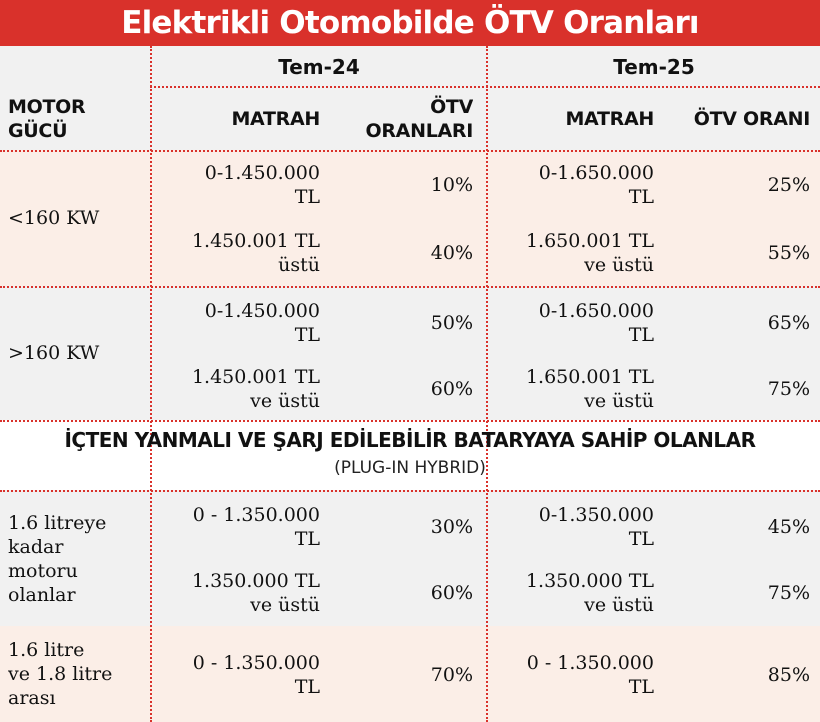  I want to click on hybrid-section-subtitle: (PLUG-IN HYBRID), so click(410, 468).